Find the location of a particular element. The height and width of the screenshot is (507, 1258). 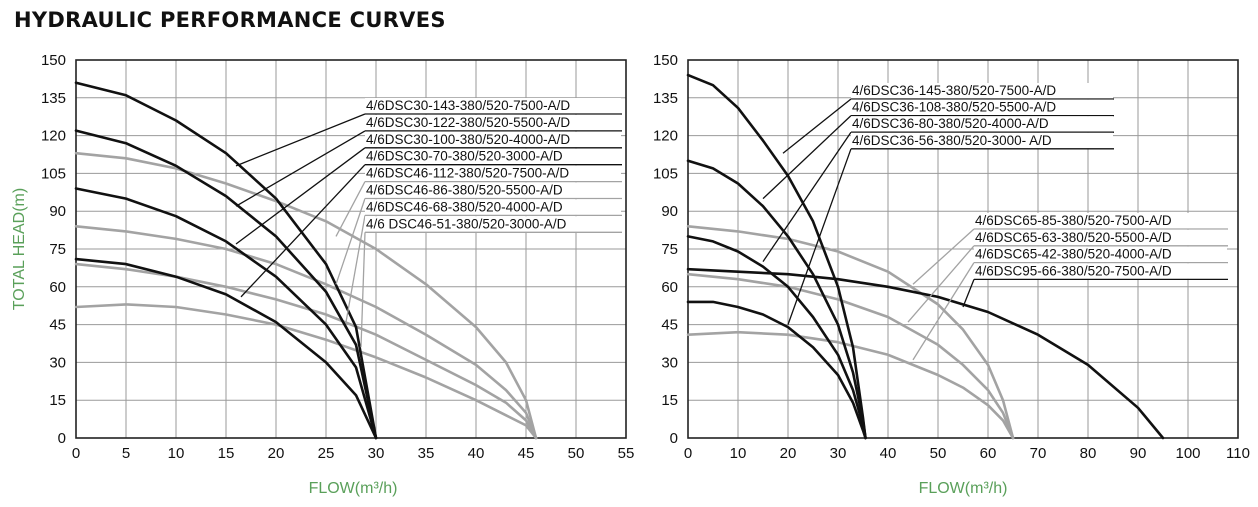

x-tick-label: 30 is located at coordinates (838, 453).